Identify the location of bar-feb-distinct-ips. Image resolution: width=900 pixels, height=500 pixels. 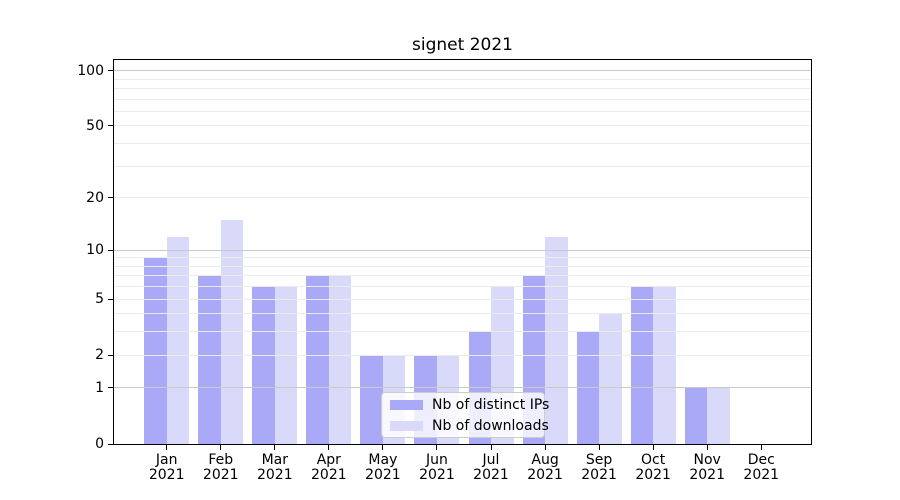
(209, 359).